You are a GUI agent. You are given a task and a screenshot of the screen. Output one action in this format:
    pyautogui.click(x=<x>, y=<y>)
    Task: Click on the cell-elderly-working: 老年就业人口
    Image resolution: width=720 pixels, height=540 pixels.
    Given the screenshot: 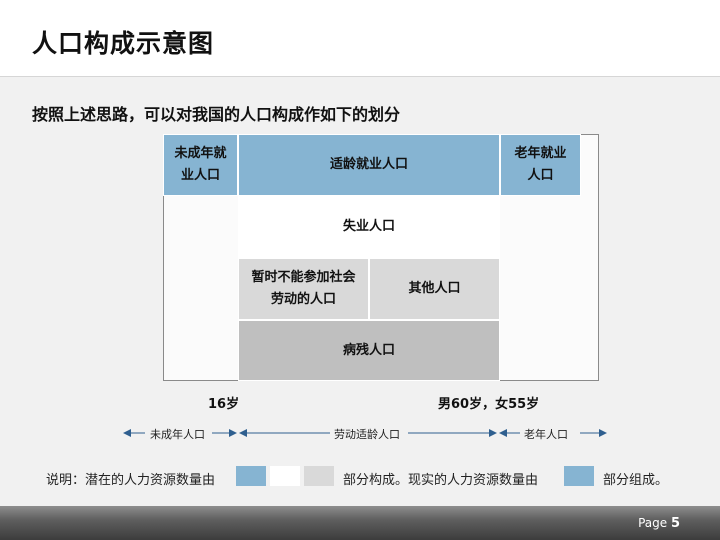 What is the action you would take?
    pyautogui.click(x=540, y=165)
    